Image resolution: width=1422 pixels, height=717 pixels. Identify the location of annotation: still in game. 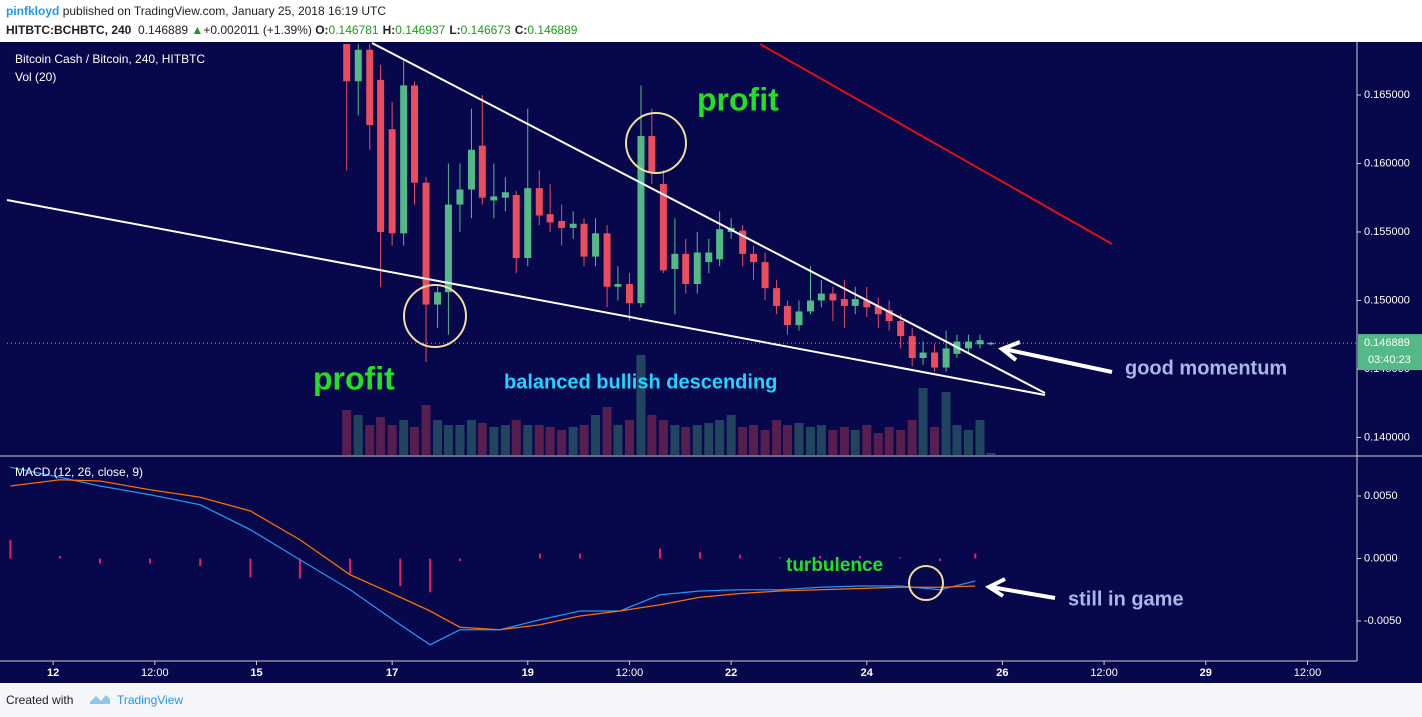
(1126, 599).